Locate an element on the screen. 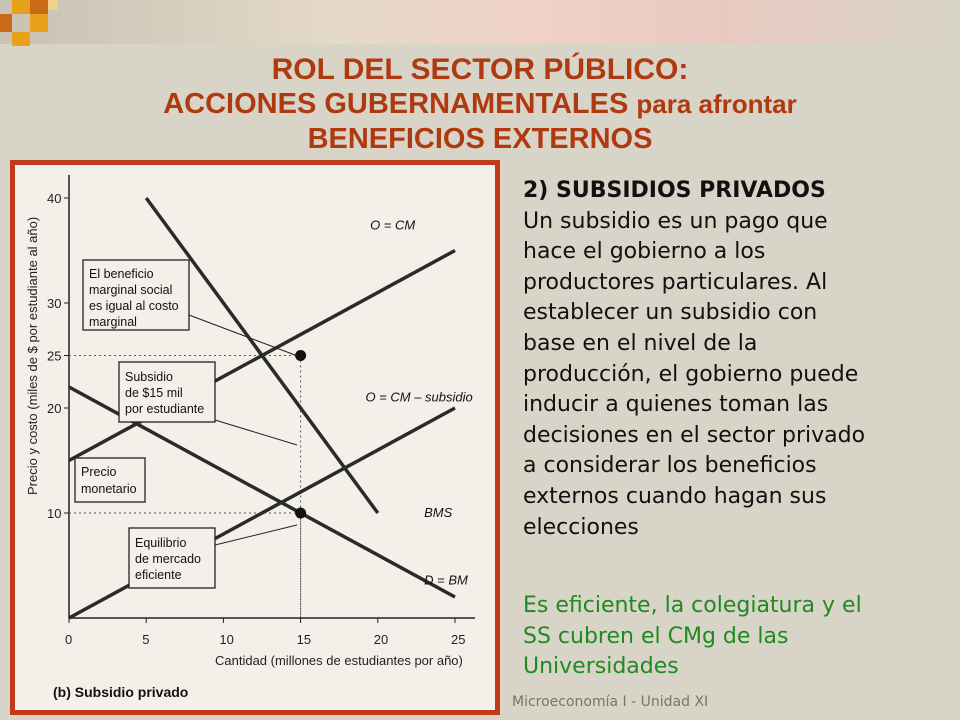  x-tick-label: 15 is located at coordinates (304, 639).